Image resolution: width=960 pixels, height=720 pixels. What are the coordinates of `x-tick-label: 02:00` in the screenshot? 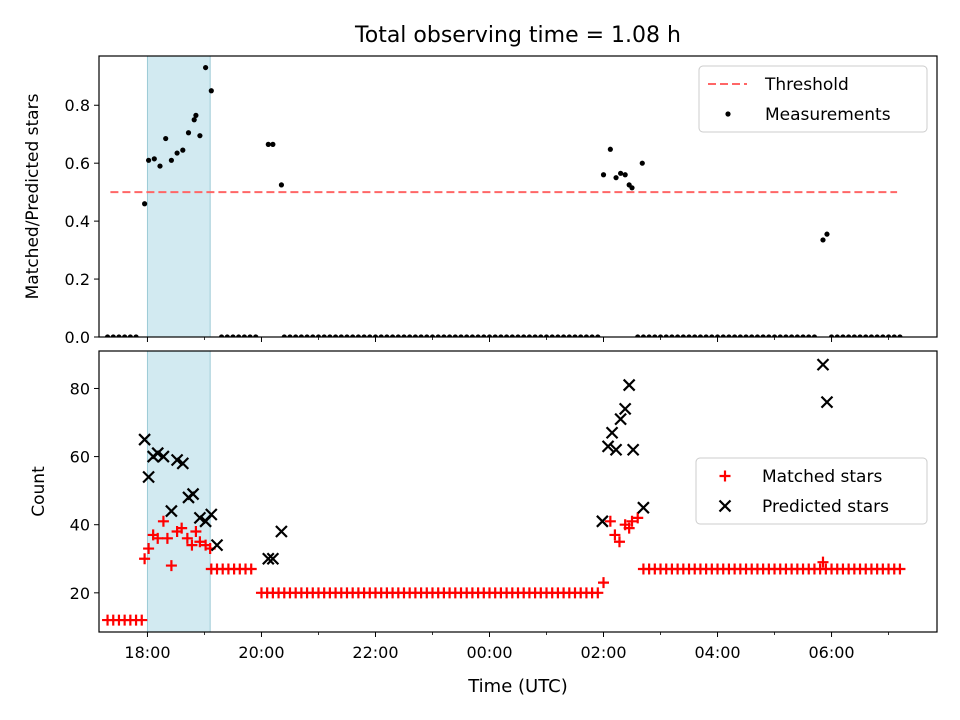 It's located at (603, 652).